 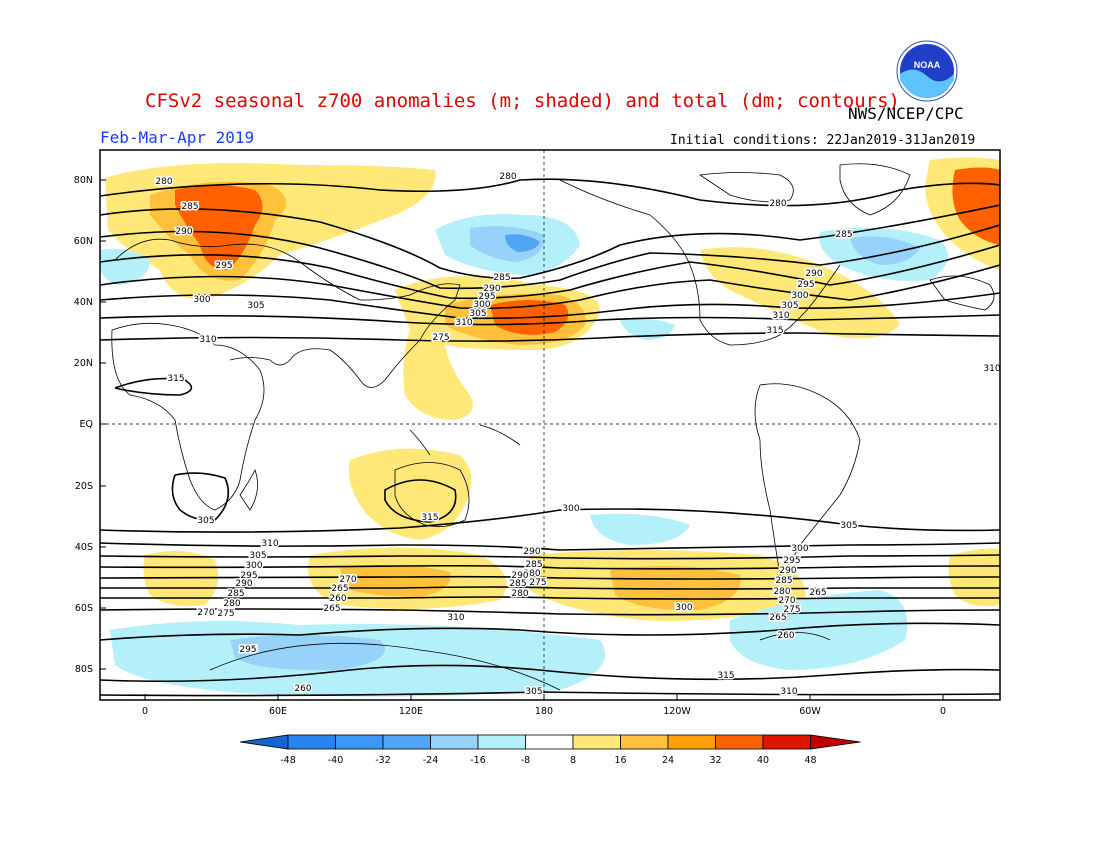 What do you see at coordinates (835, 742) in the screenshot?
I see `colorbar-arrow-right` at bounding box center [835, 742].